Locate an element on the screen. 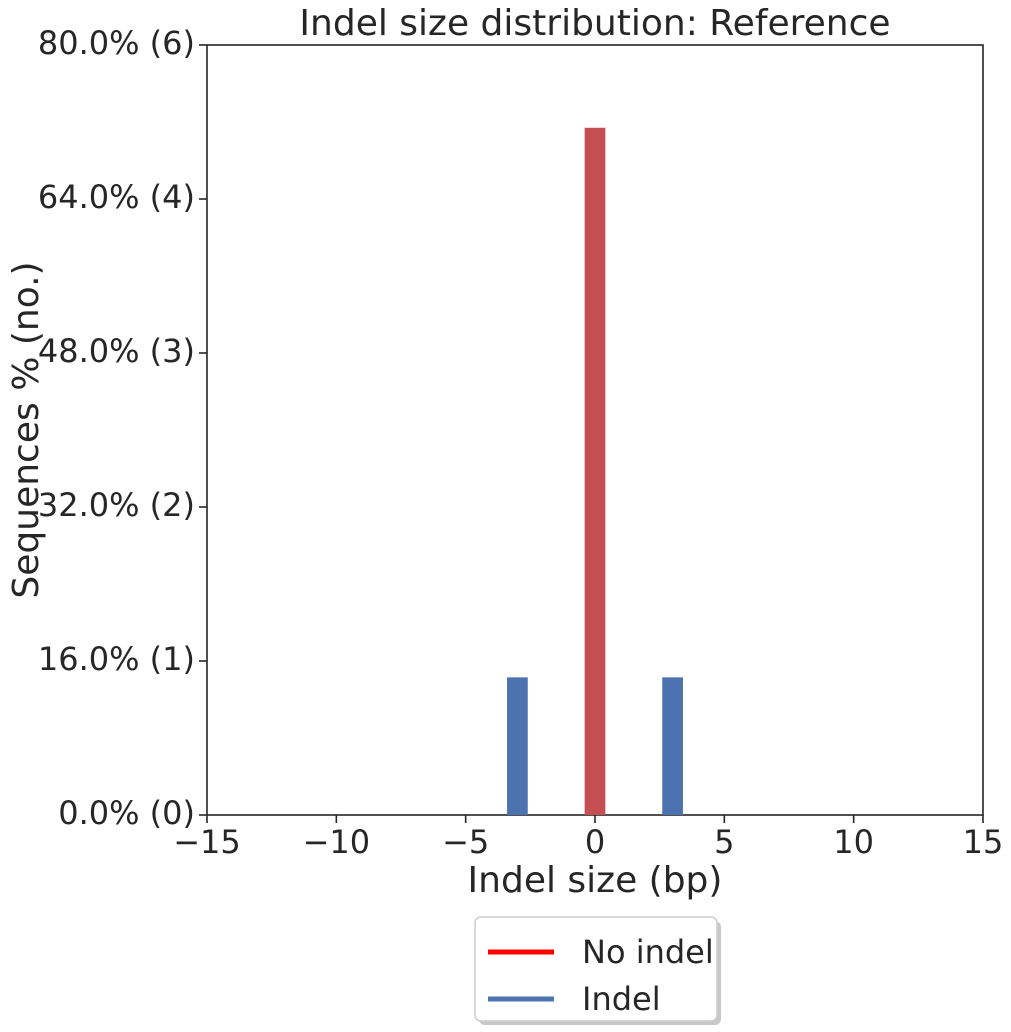 The image size is (1011, 1032). y-tick-label: 80.0% (6) is located at coordinates (116, 43).